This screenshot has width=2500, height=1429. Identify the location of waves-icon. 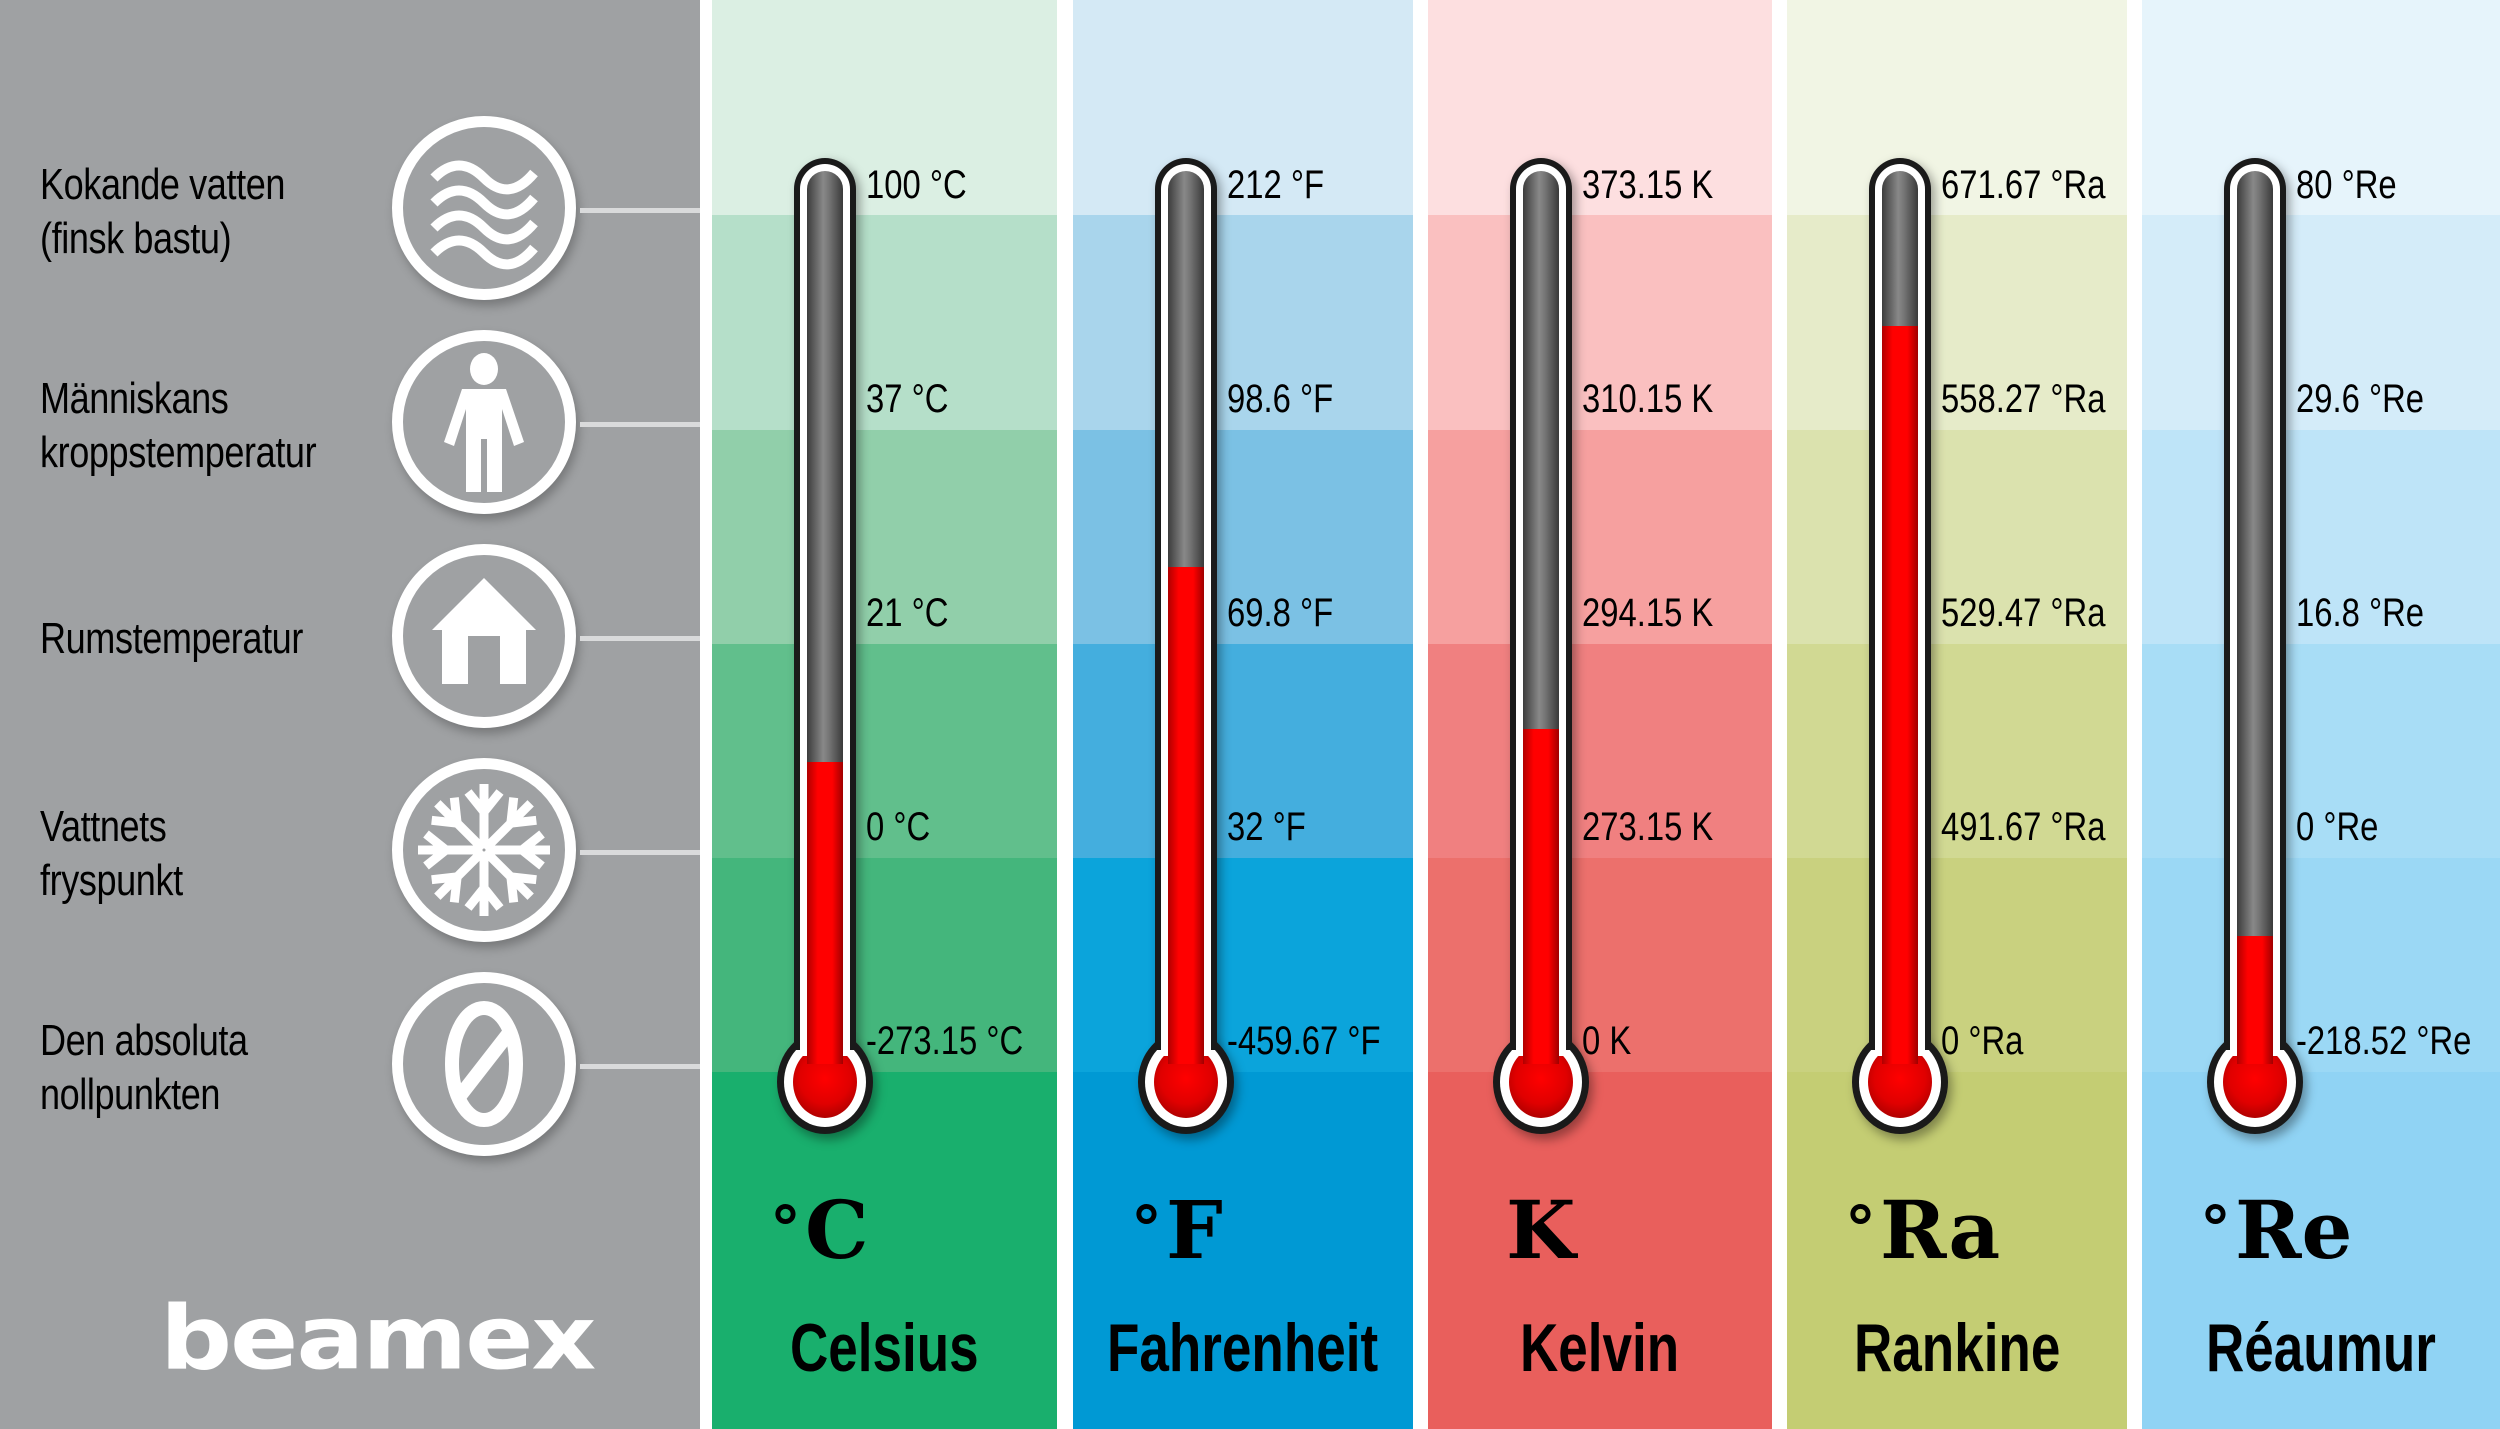
(484, 208).